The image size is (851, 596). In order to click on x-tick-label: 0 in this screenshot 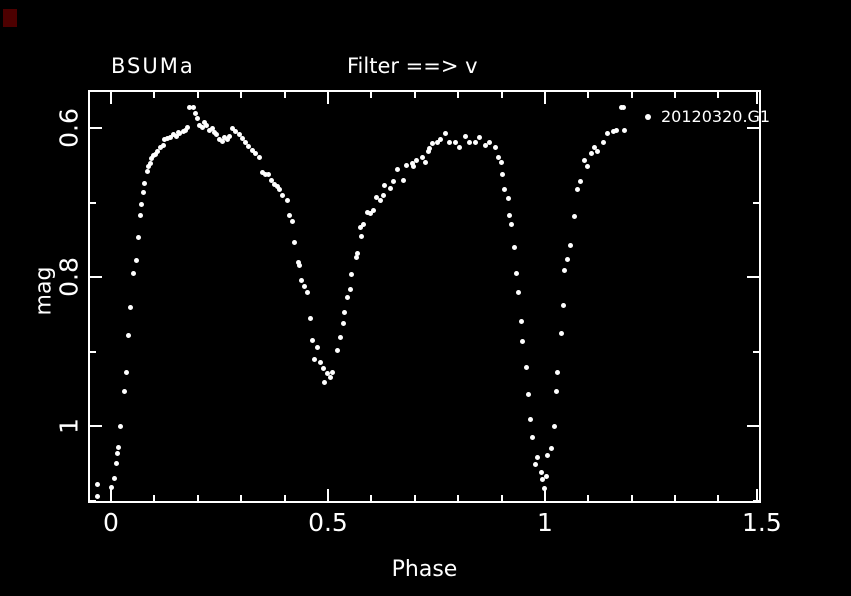, I will do `click(111, 522)`.